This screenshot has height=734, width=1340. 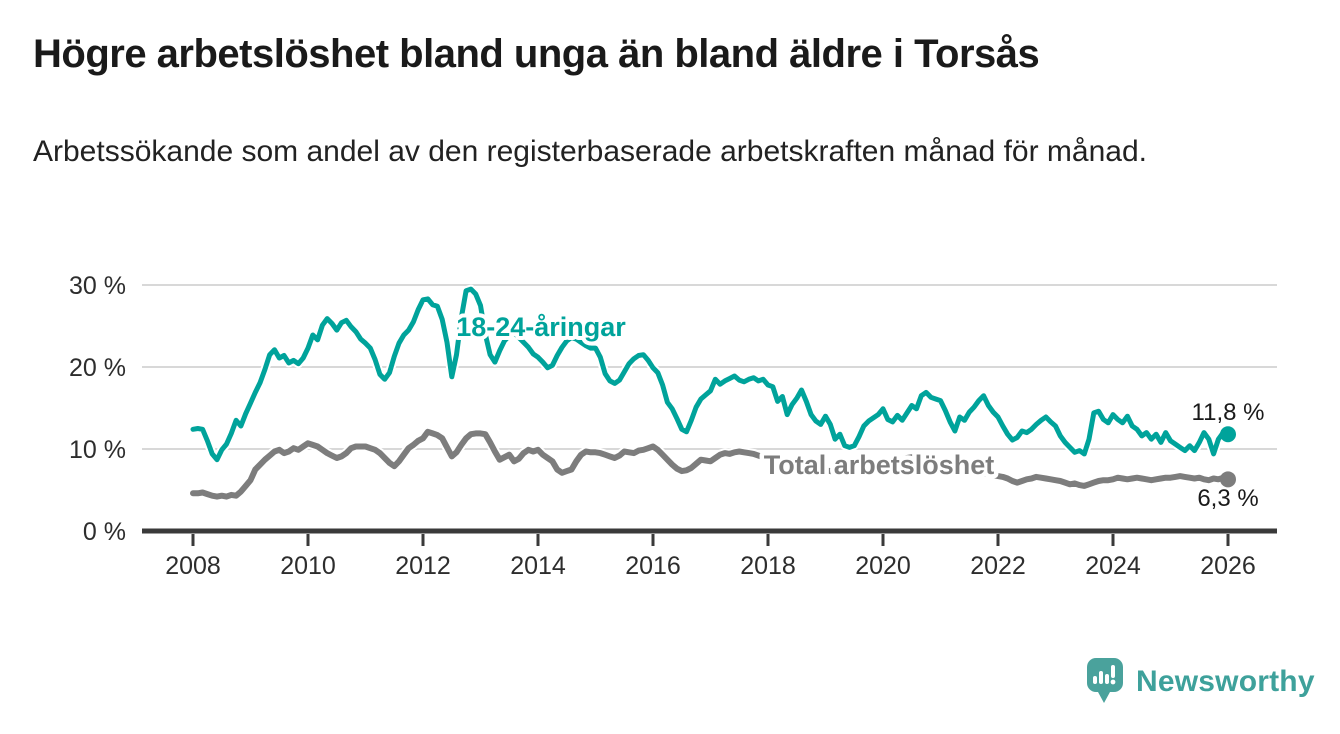 What do you see at coordinates (541, 327) in the screenshot?
I see `series-label-youth: 18-24-åringar` at bounding box center [541, 327].